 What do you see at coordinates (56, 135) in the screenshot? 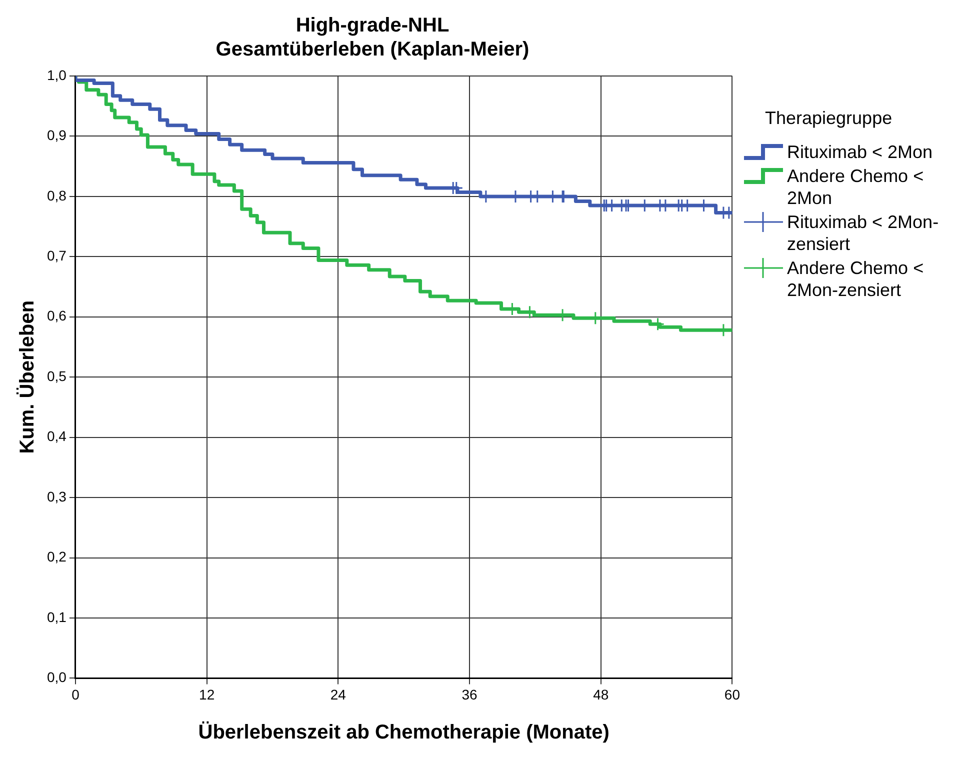
I see `y-tick-label: 0,9` at bounding box center [56, 135].